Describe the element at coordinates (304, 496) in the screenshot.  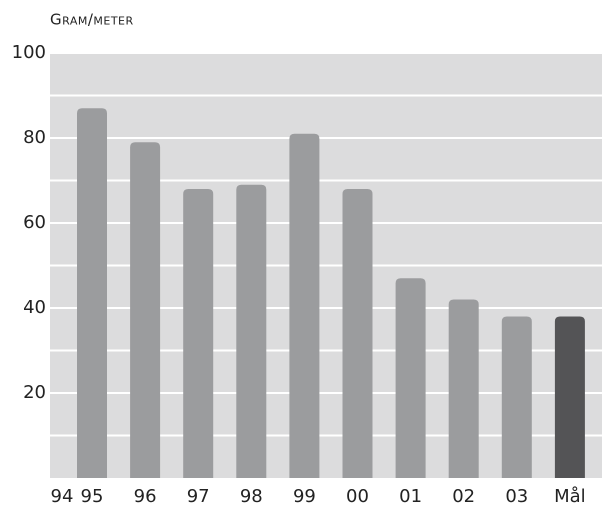
I see `x-tick-label: 99` at that location.